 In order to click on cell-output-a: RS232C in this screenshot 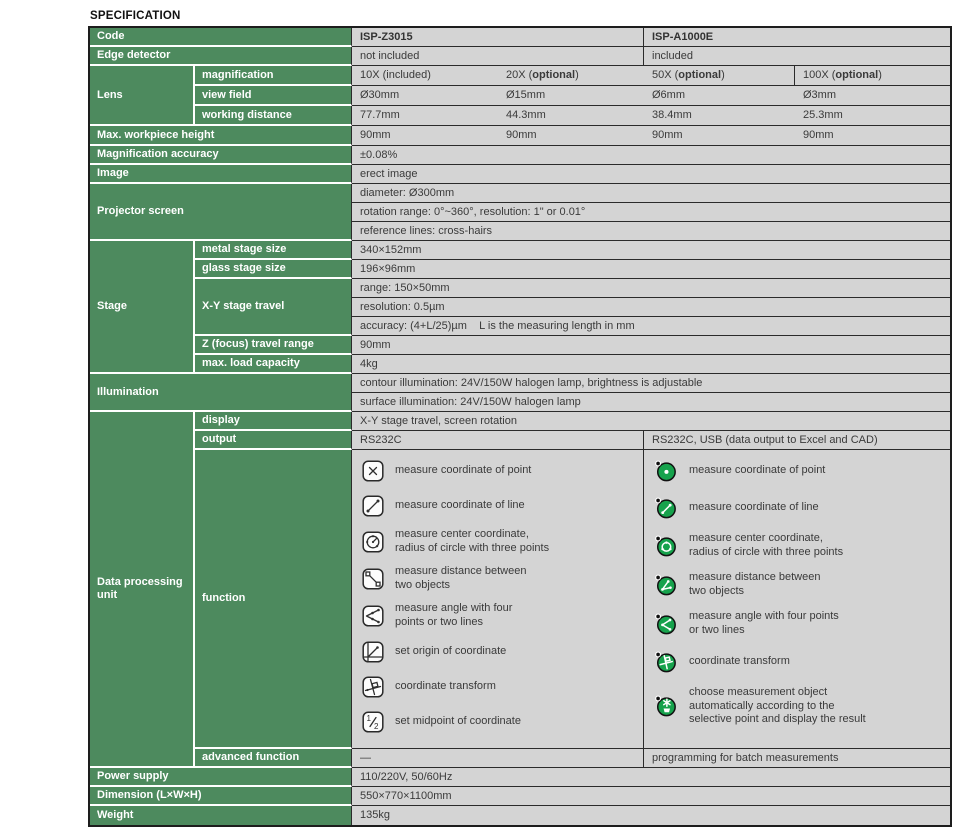, I will do `click(498, 440)`.